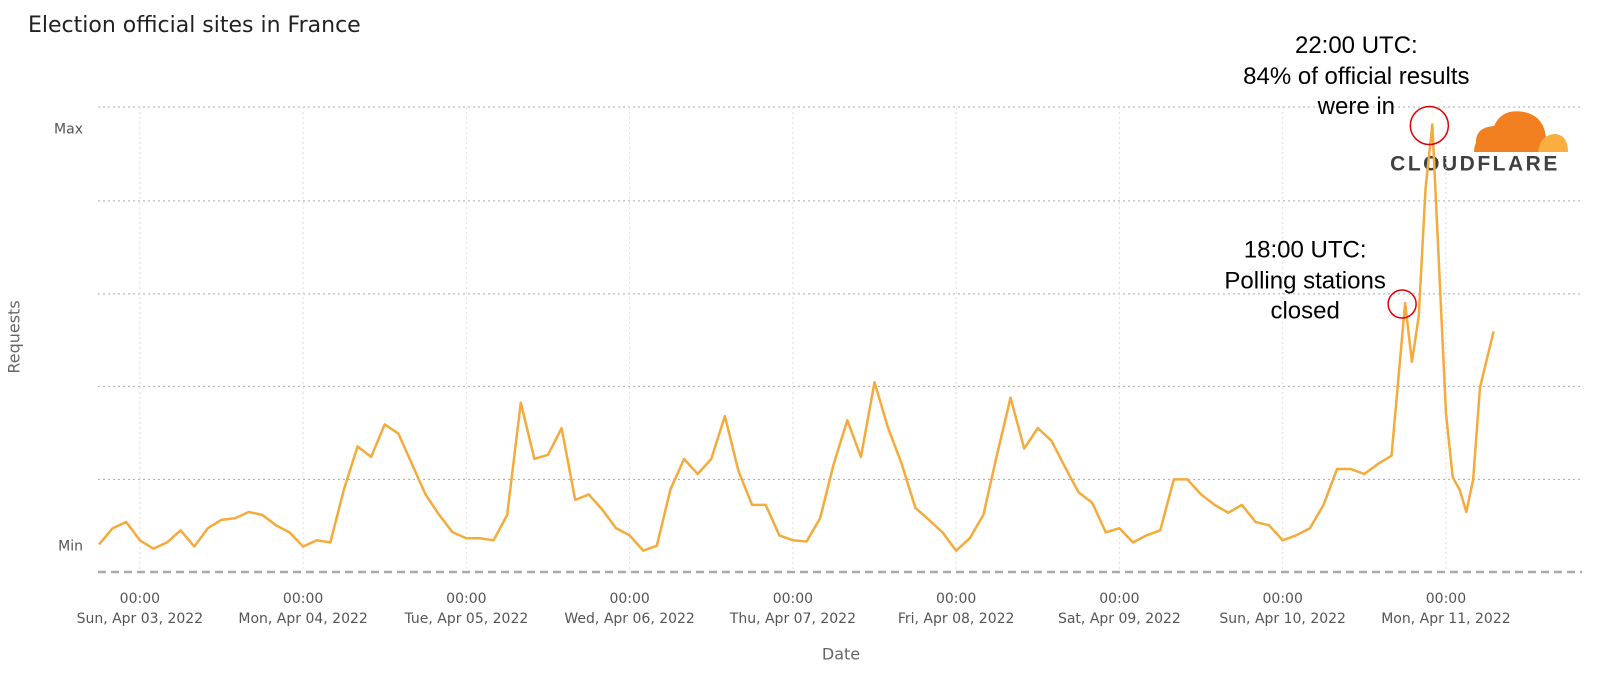 The height and width of the screenshot is (680, 1600). Describe the element at coordinates (194, 25) in the screenshot. I see `chart-title: Election official sites in France` at that location.